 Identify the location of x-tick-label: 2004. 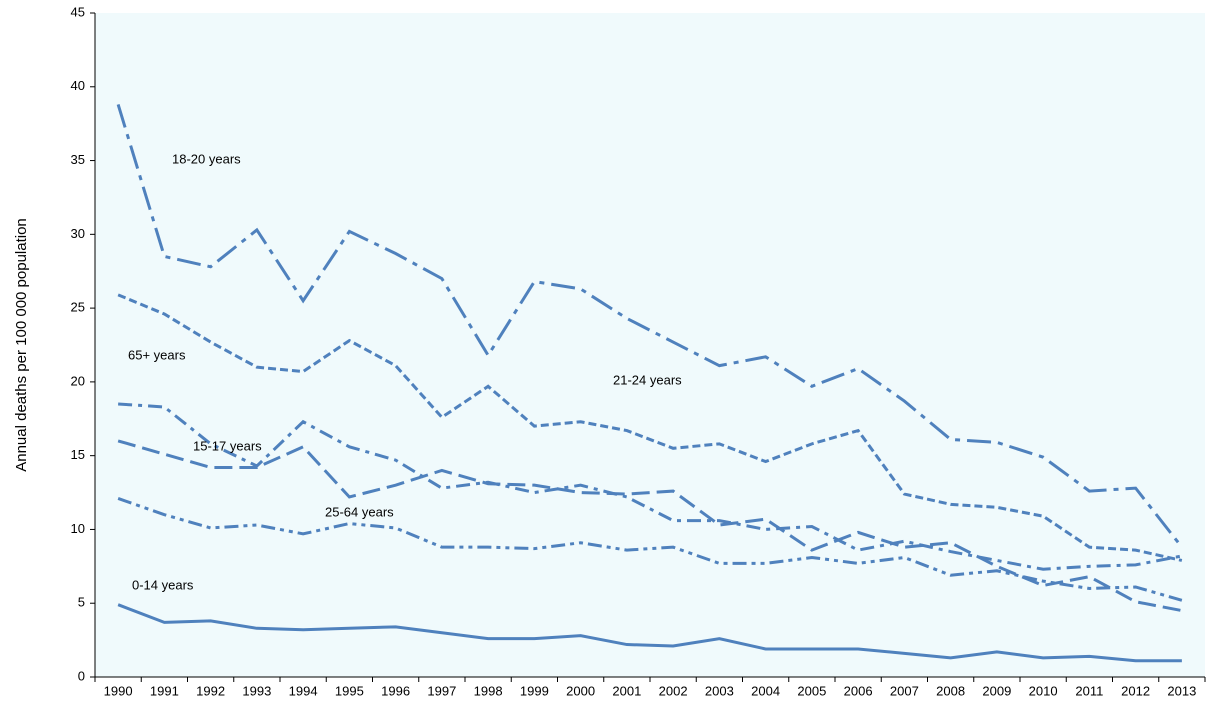
(765, 690).